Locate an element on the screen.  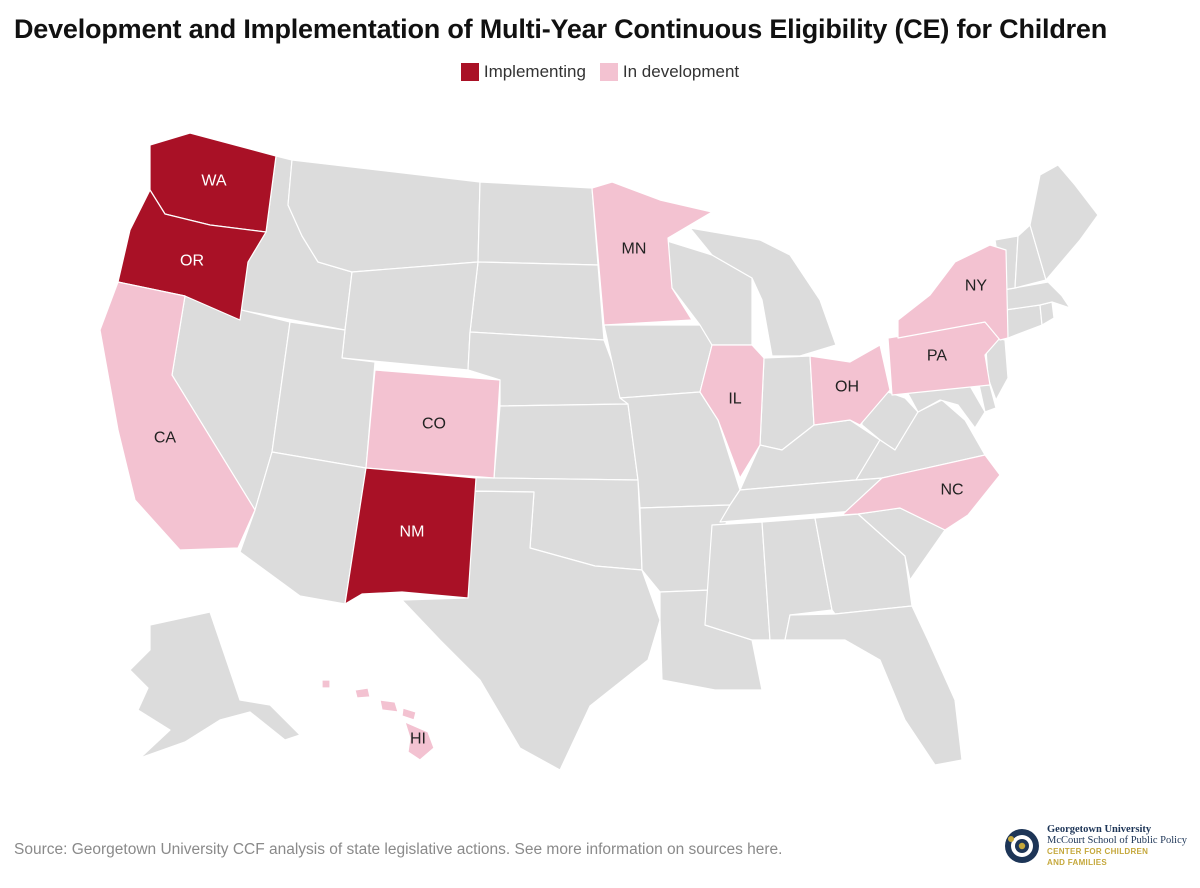
legend: Implementing In development is located at coordinates (600, 72).